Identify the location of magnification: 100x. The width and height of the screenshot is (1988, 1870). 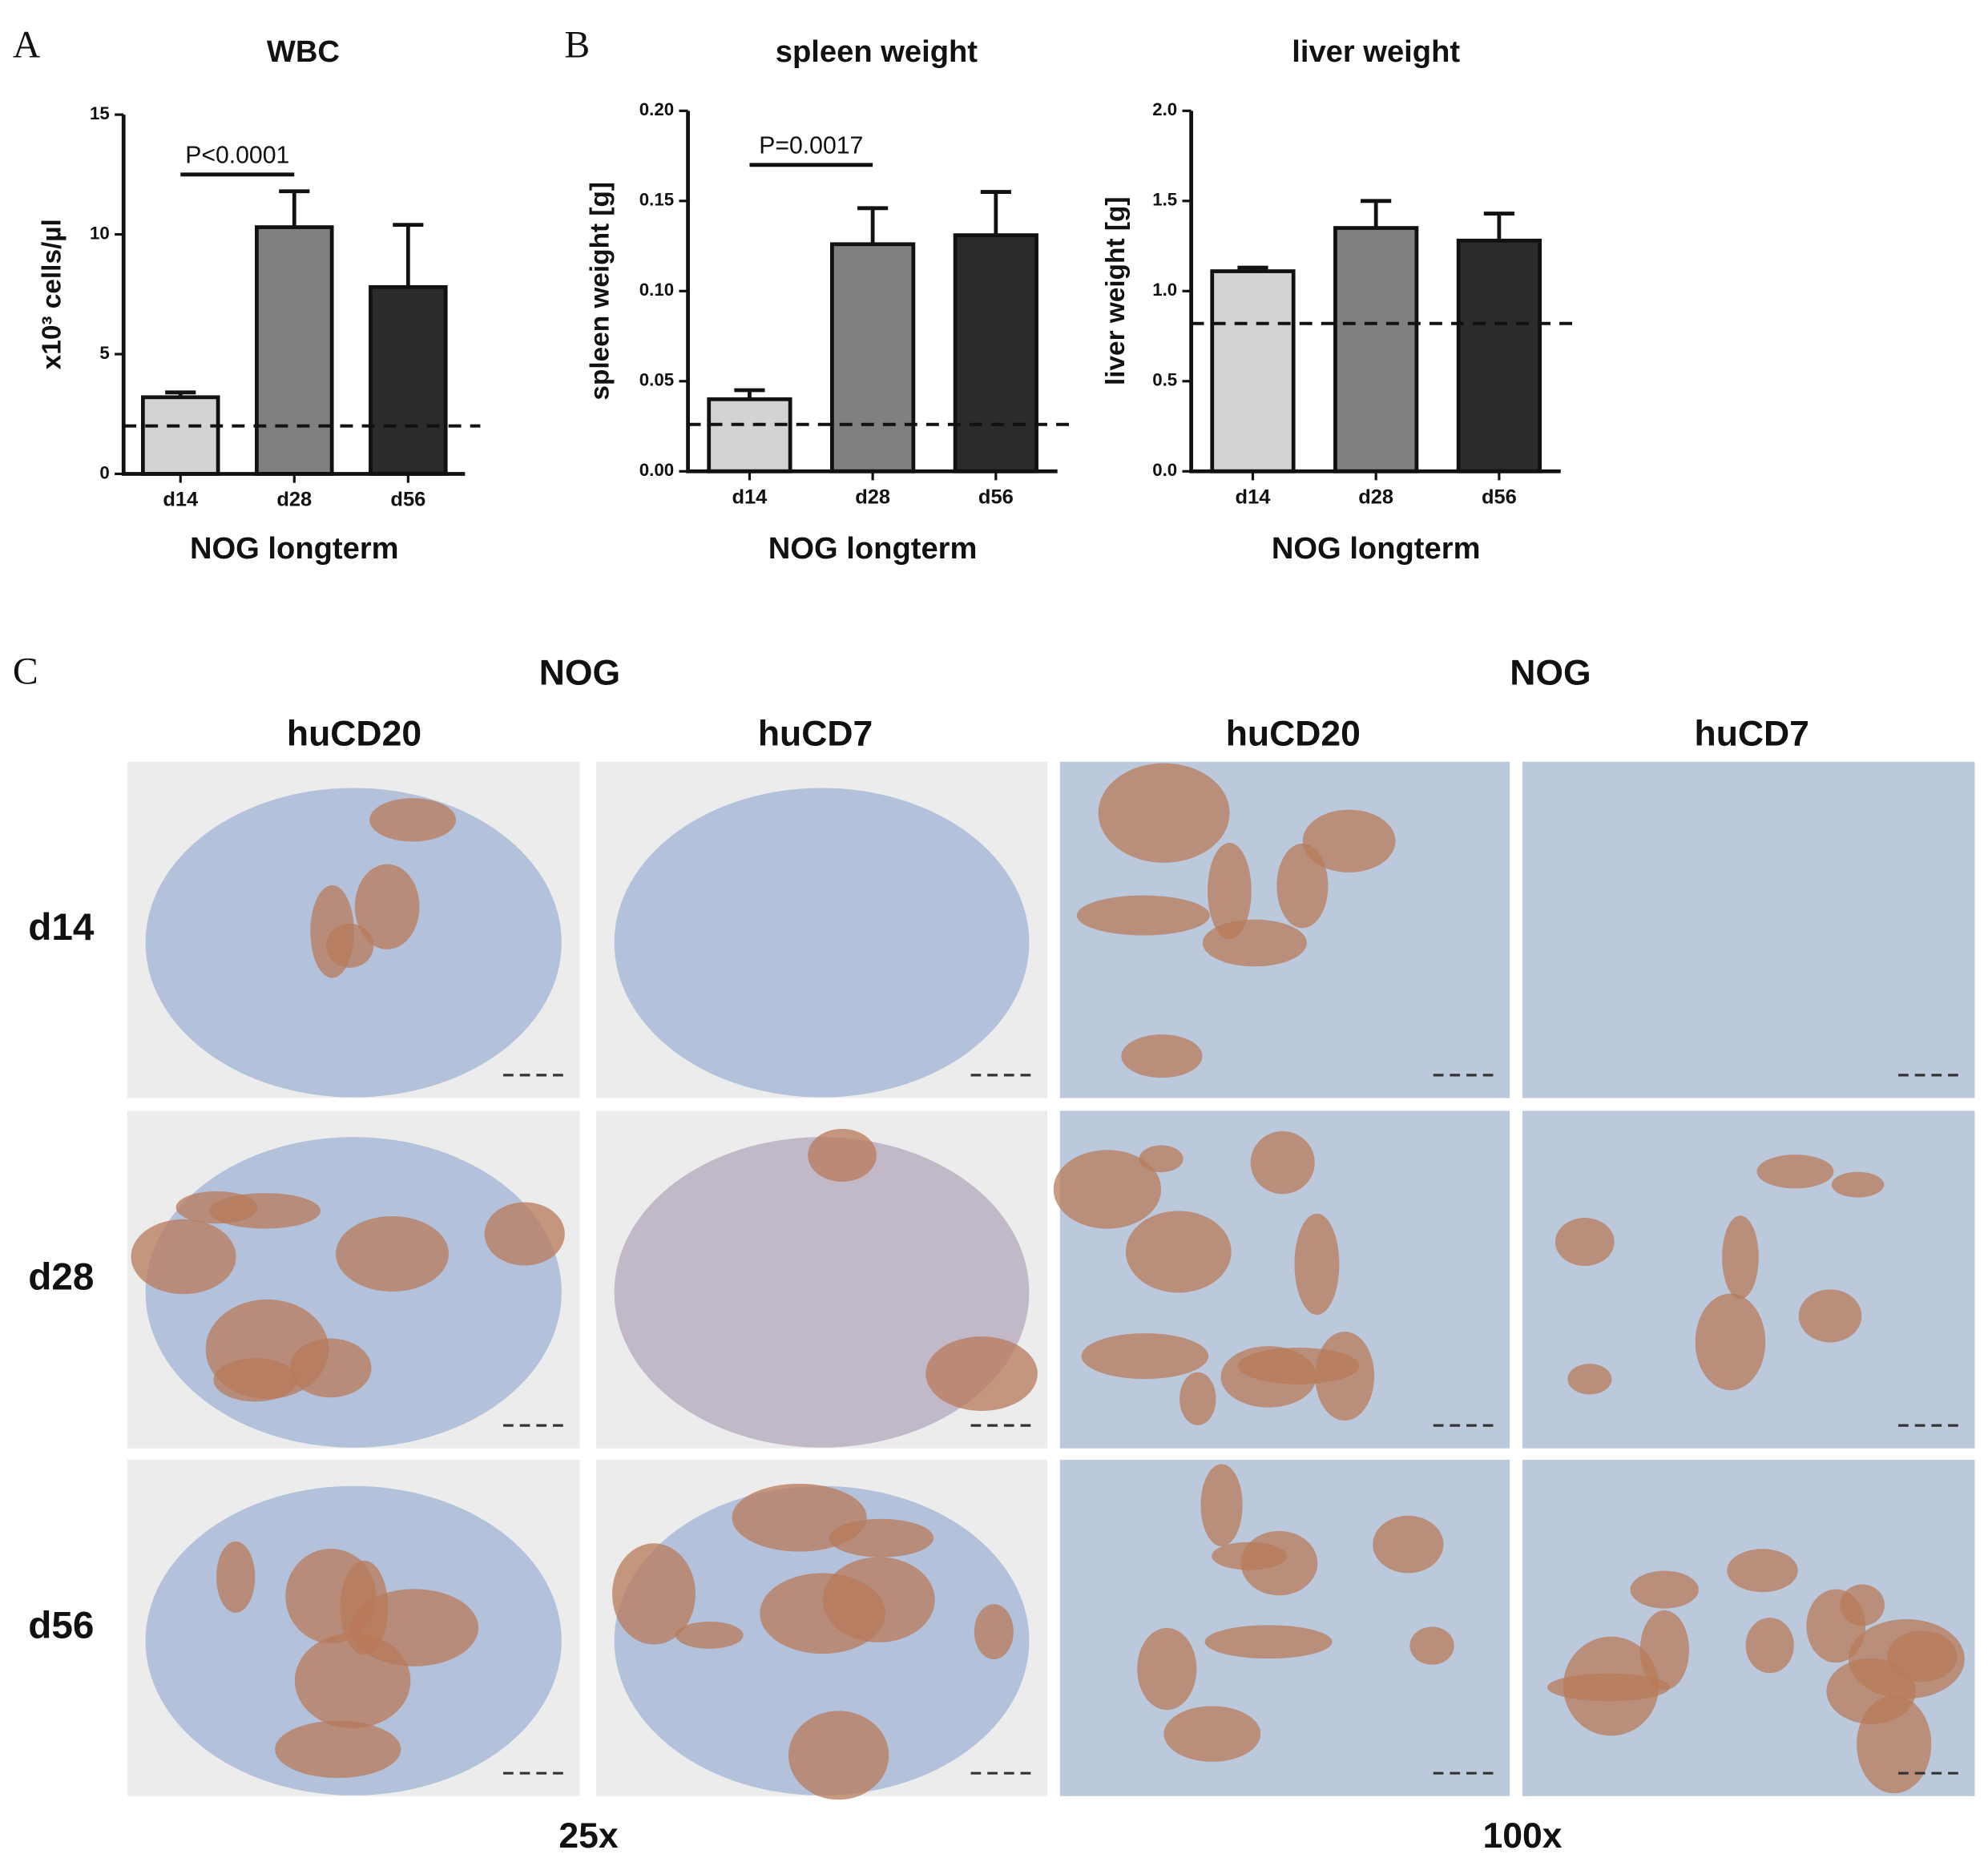
(1523, 1836).